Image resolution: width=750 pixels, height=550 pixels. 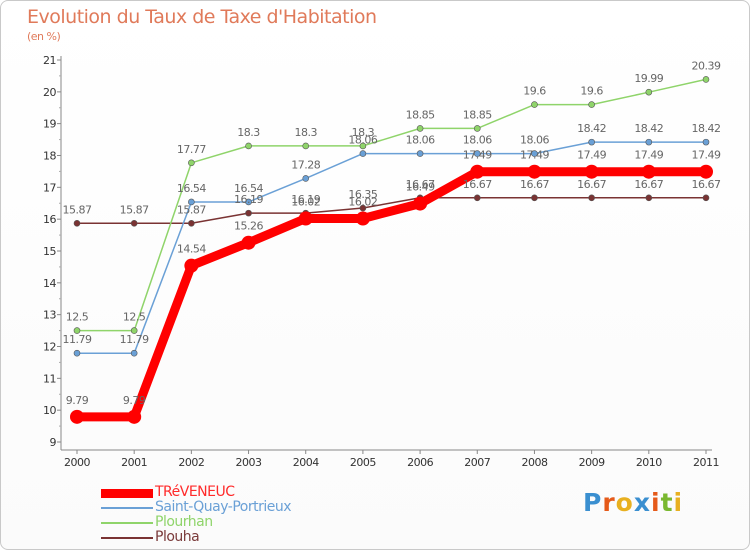 I want to click on data-label: 15.87, so click(x=77, y=209).